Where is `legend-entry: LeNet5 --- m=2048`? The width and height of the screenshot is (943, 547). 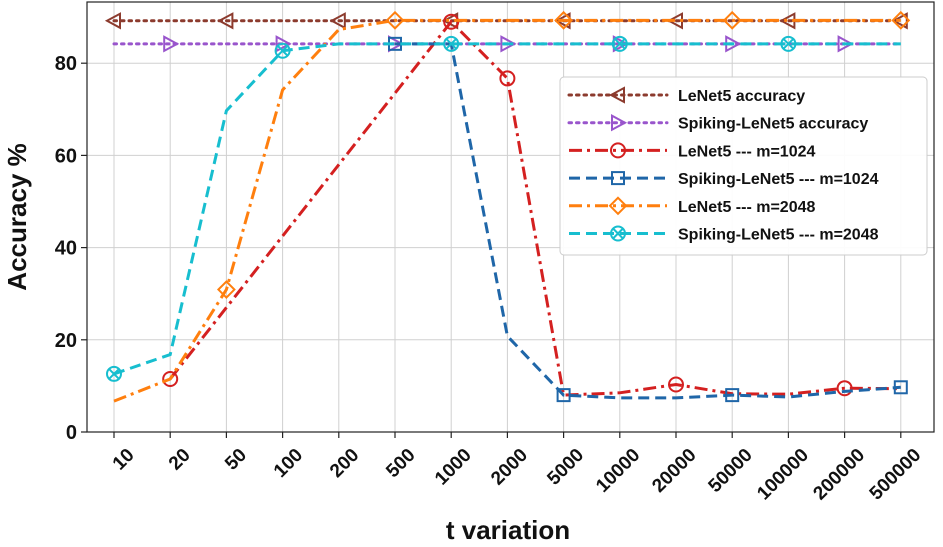 legend-entry: LeNet5 --- m=2048 is located at coordinates (692, 206).